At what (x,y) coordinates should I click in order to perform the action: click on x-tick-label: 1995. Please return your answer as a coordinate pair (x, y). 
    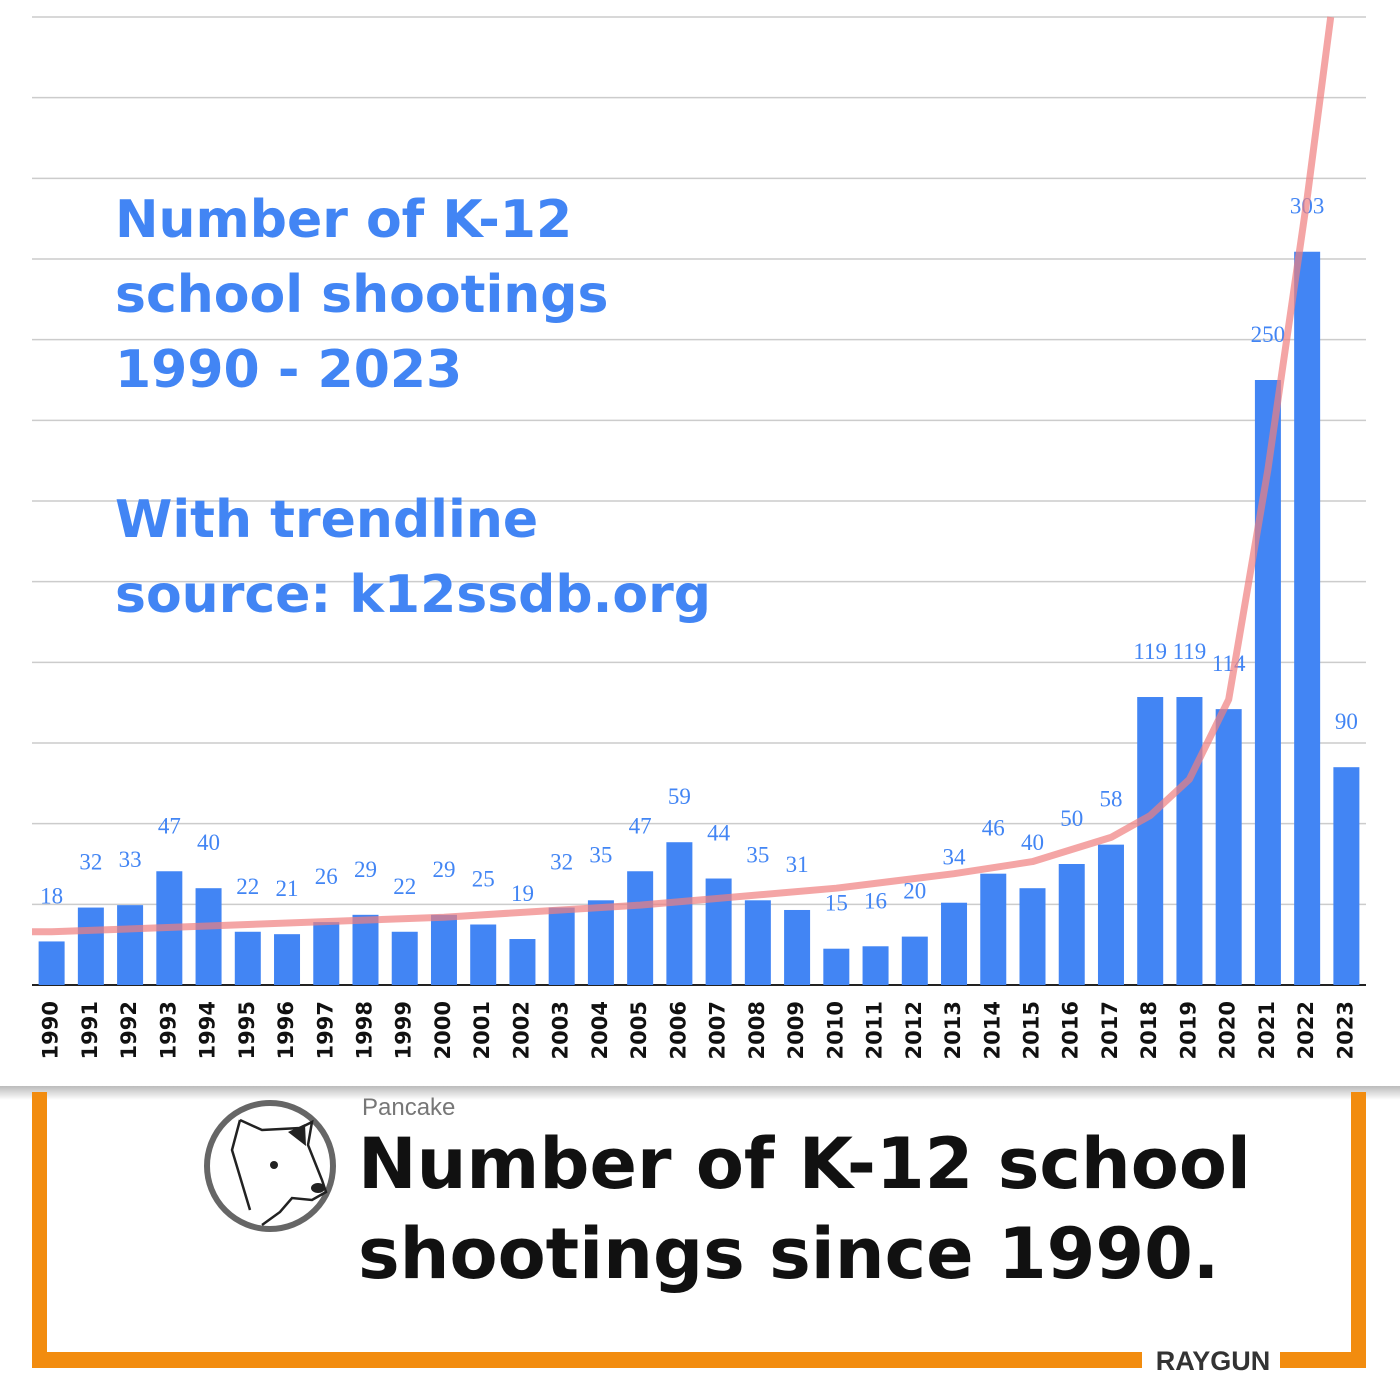
    Looking at the image, I should click on (247, 1030).